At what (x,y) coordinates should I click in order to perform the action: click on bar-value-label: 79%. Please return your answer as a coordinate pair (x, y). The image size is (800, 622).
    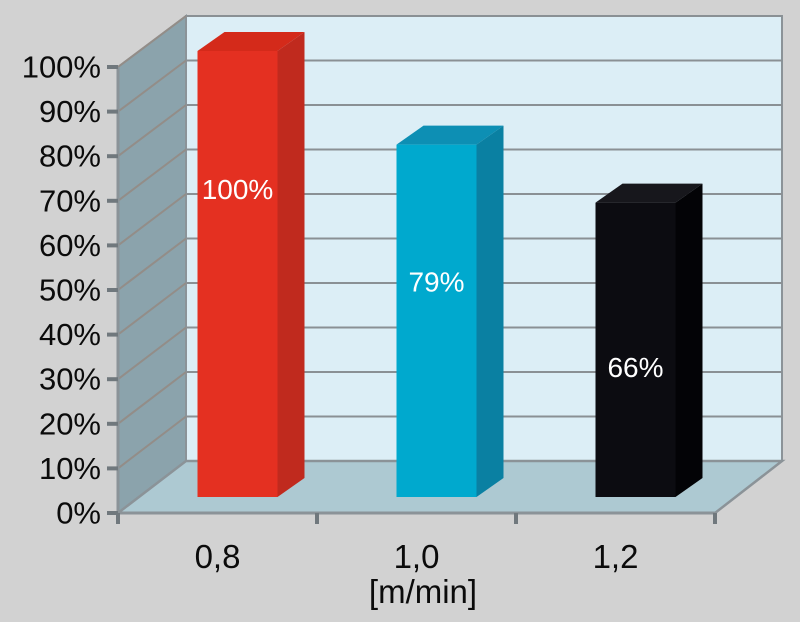
    Looking at the image, I should click on (436, 282).